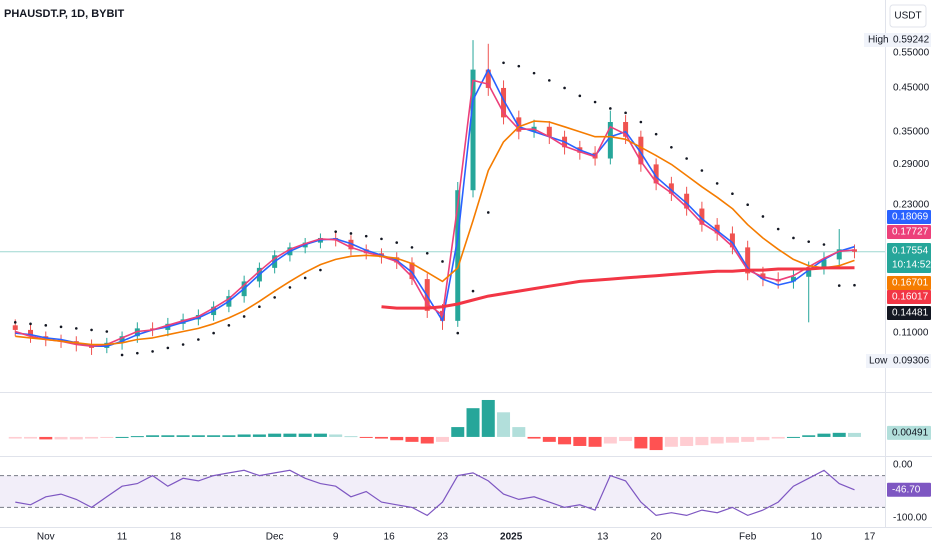 The width and height of the screenshot is (932, 555). What do you see at coordinates (909, 258) in the screenshot?
I see `last-price-box` at bounding box center [909, 258].